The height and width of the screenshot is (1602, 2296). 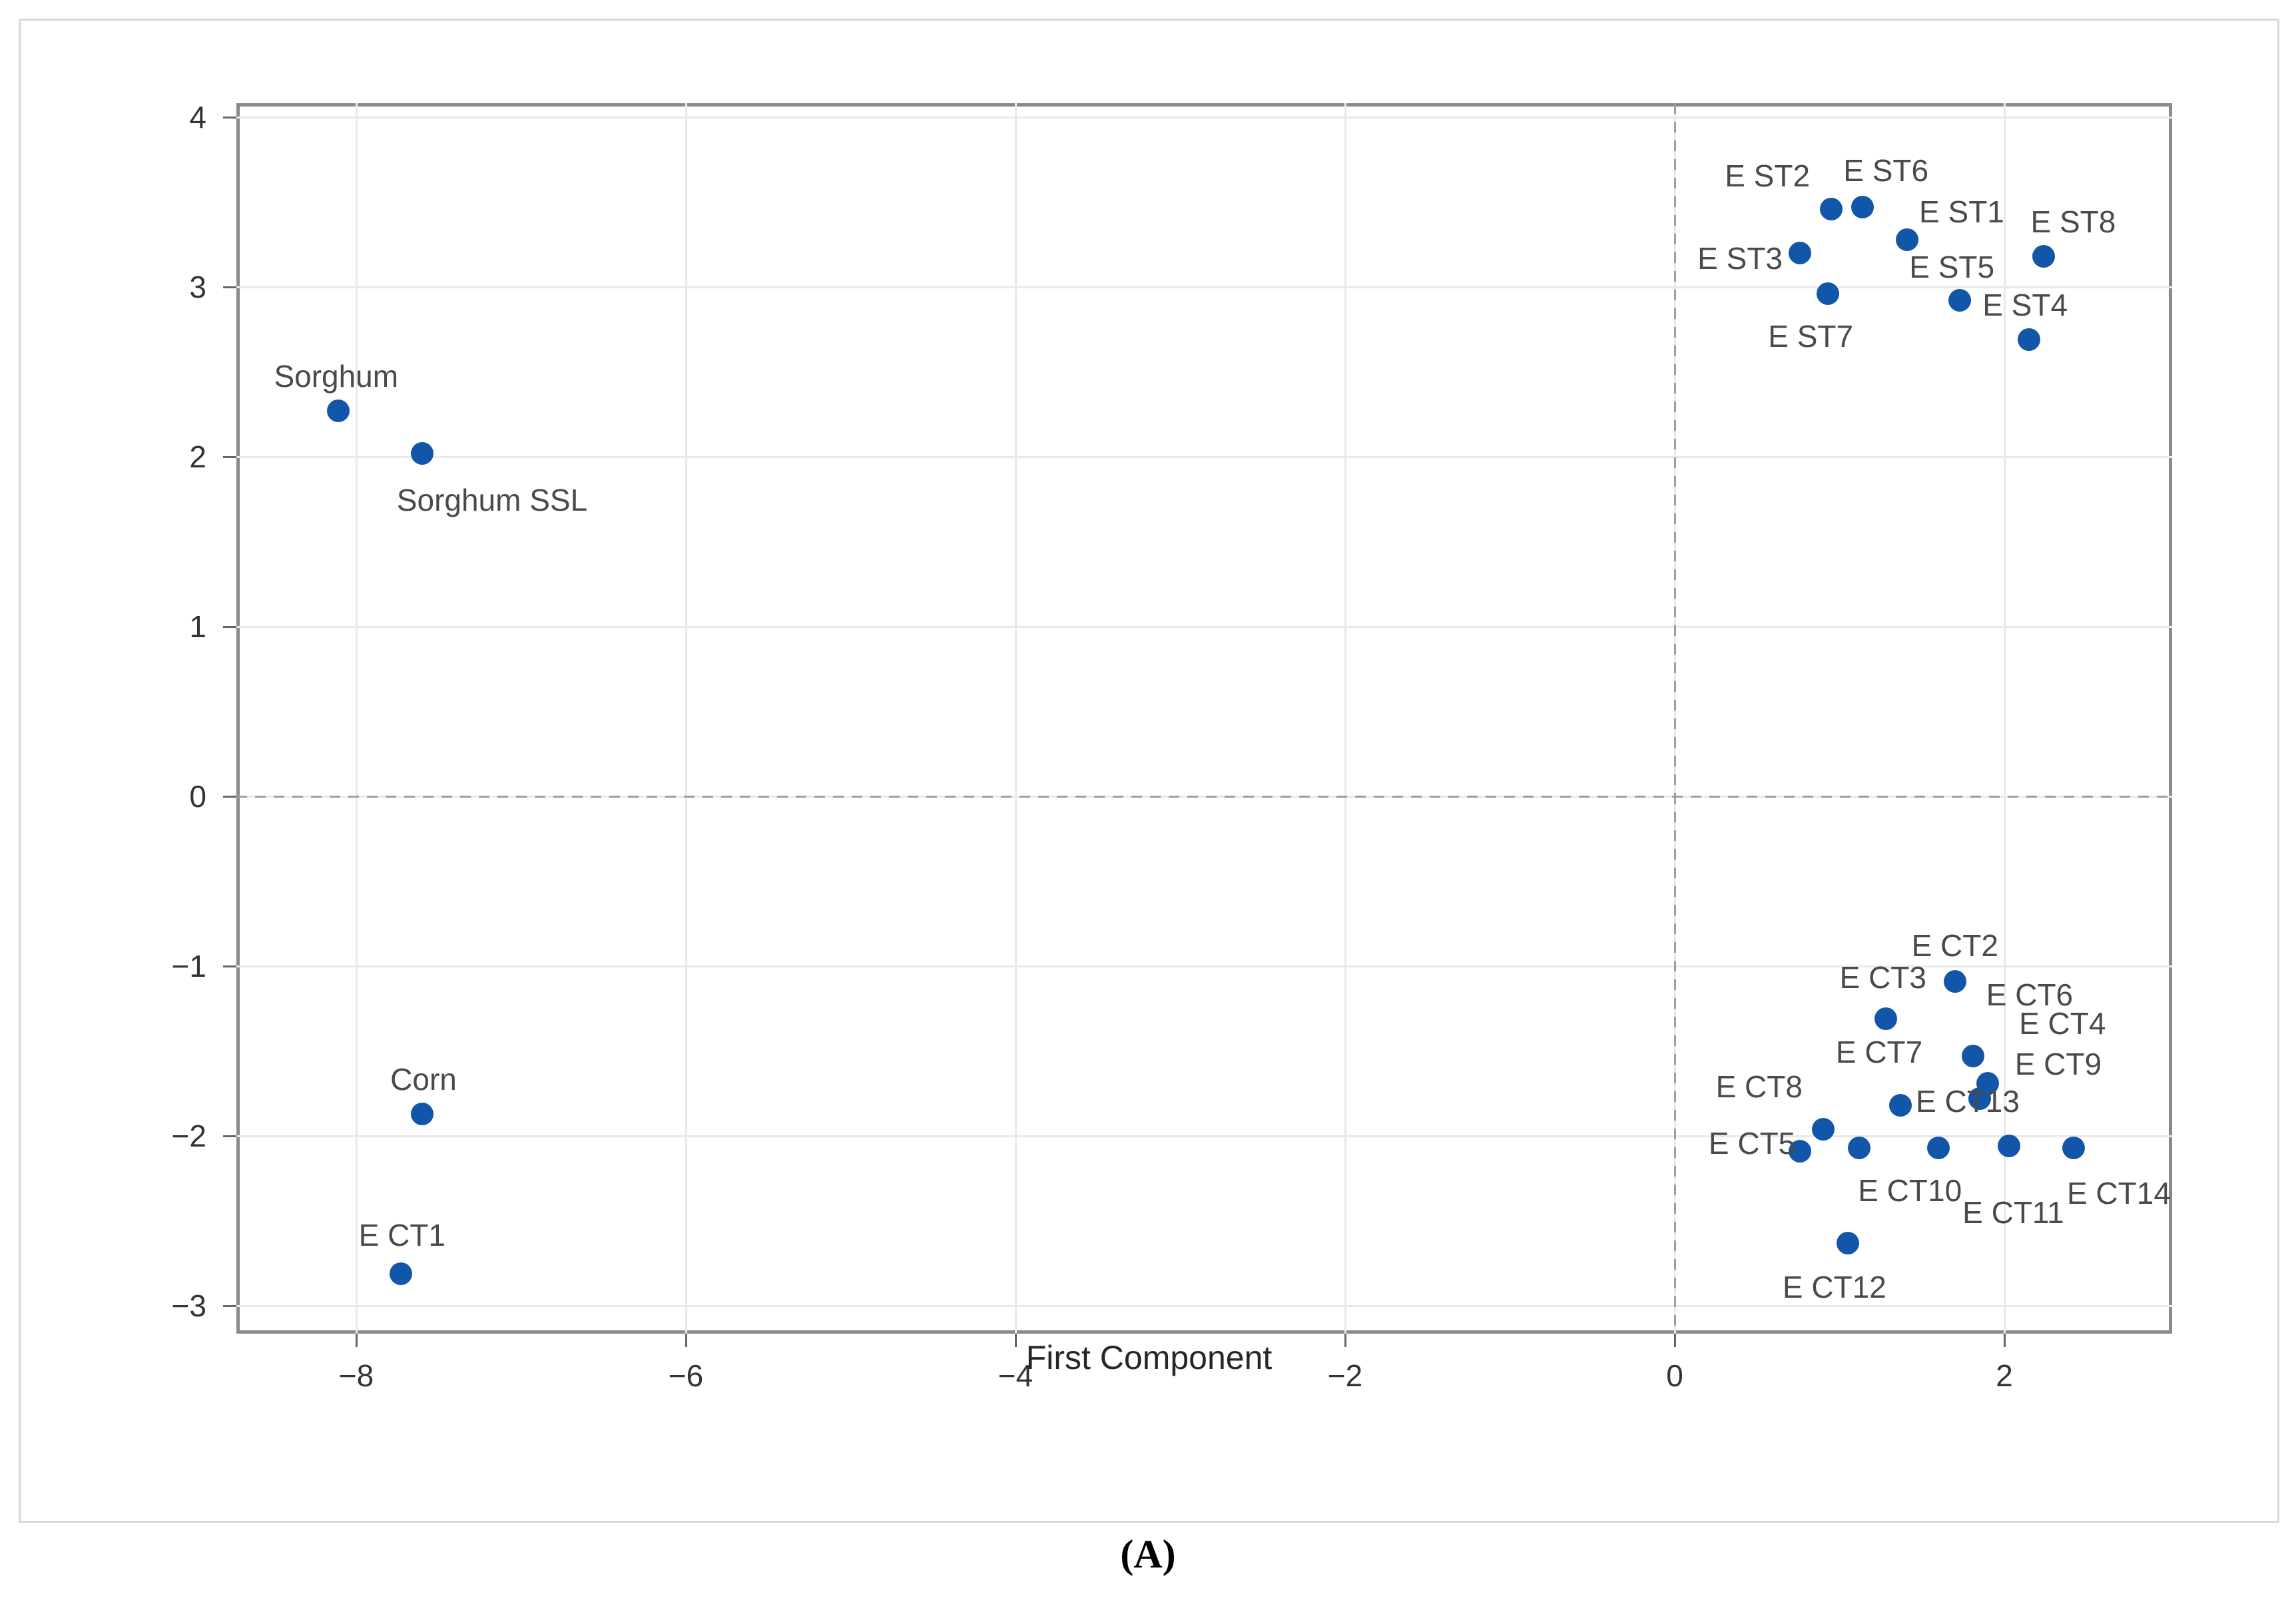 I want to click on point-label: E ST7, so click(x=1811, y=336).